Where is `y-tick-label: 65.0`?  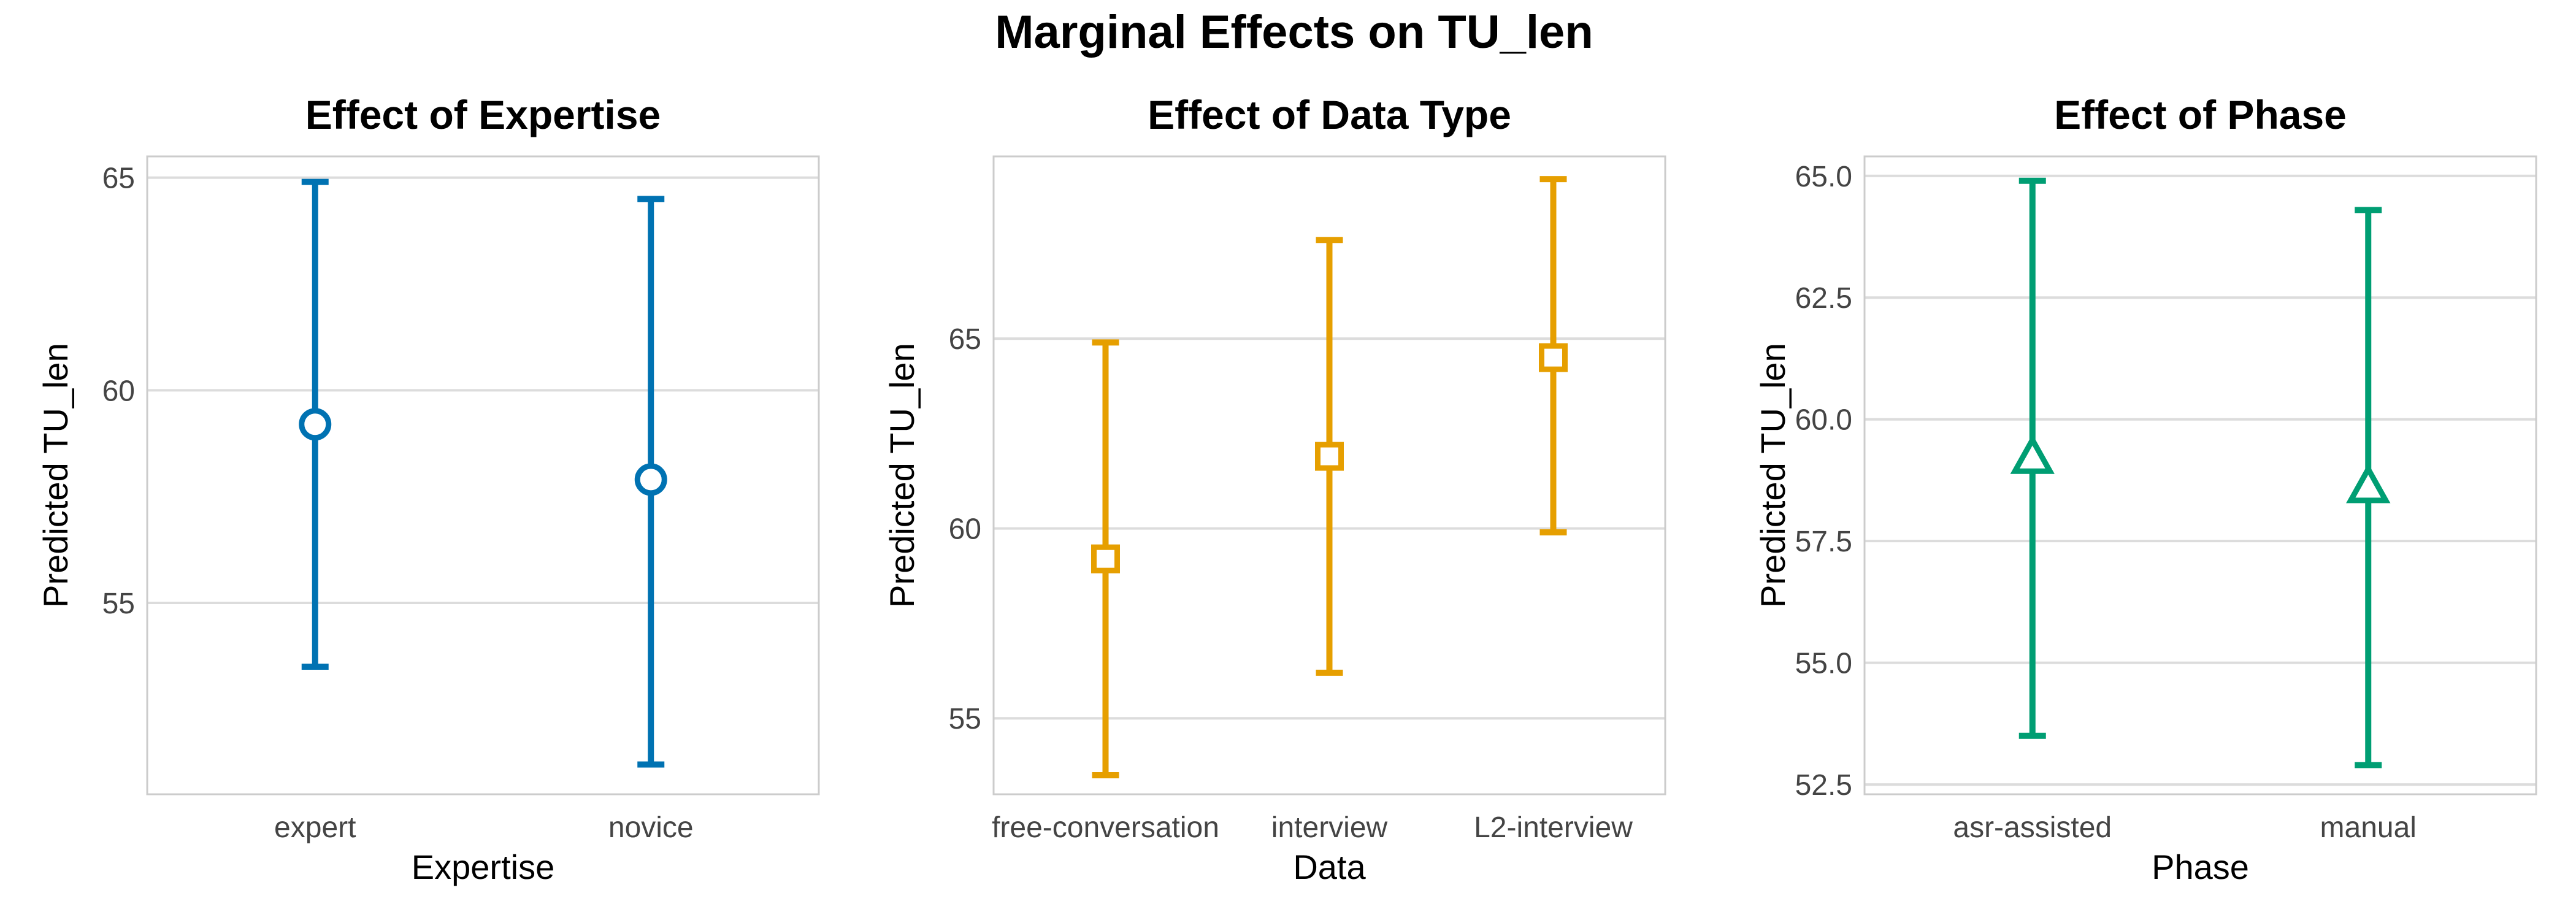 y-tick-label: 65.0 is located at coordinates (1823, 177).